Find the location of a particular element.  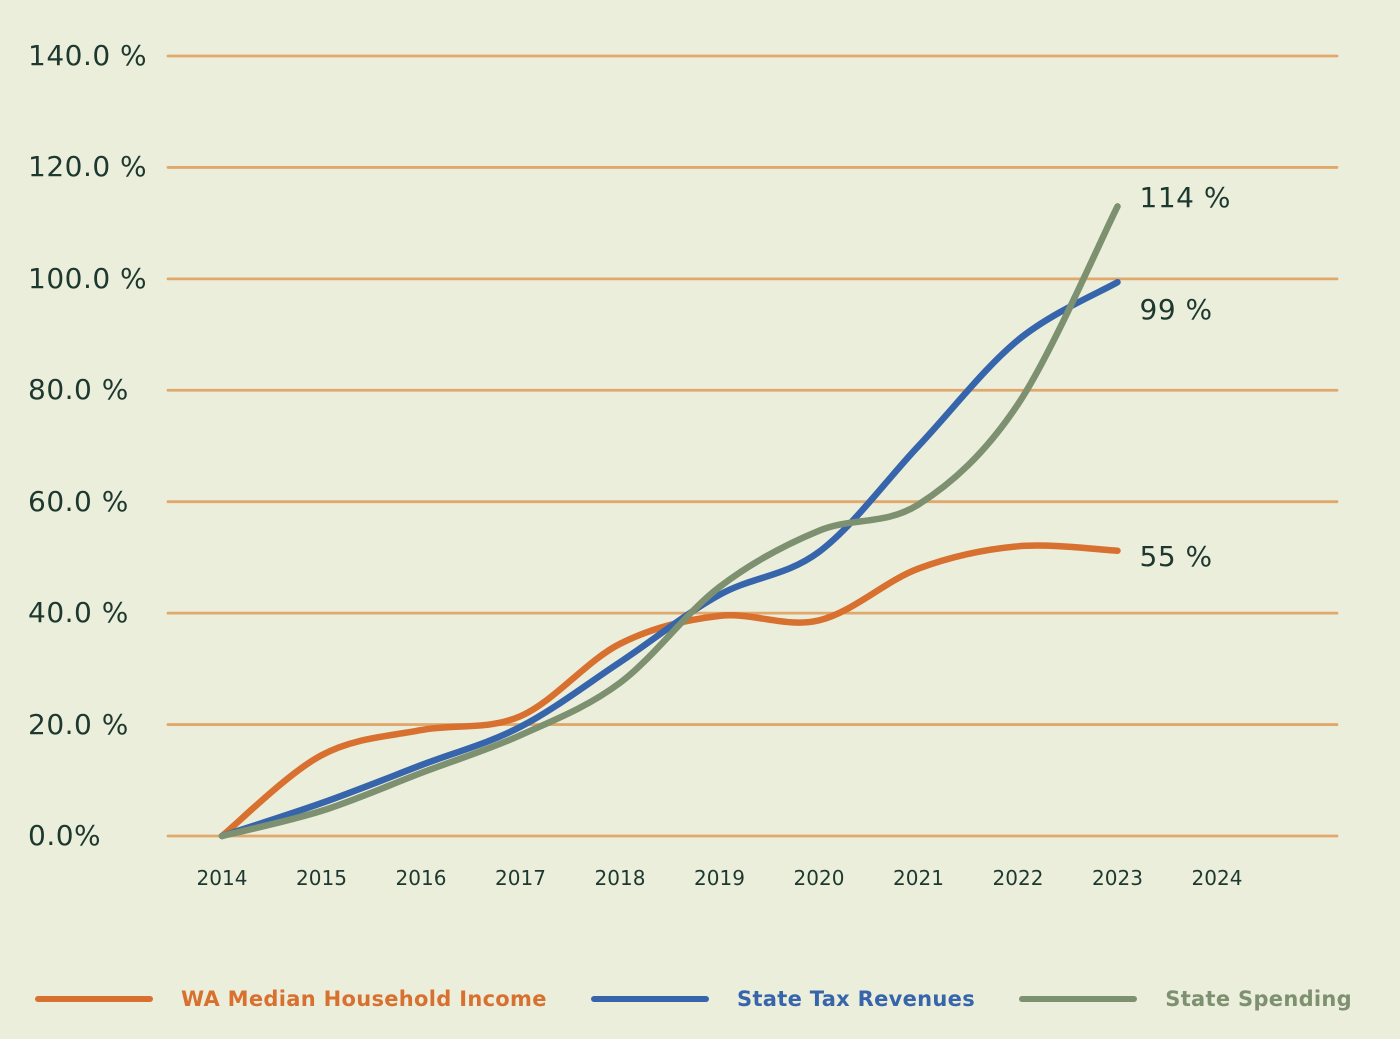

y-axis-tick-label: 80.0 % is located at coordinates (78, 390).